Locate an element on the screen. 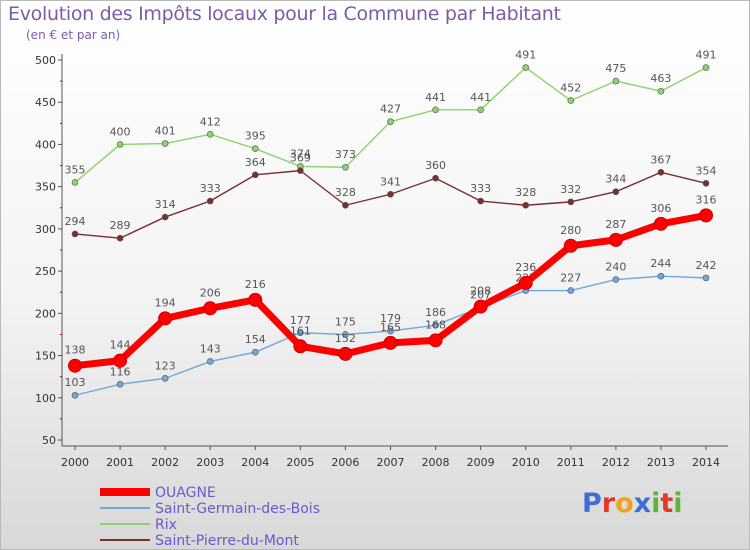 The height and width of the screenshot is (550, 750). data-label: 242 is located at coordinates (706, 265).